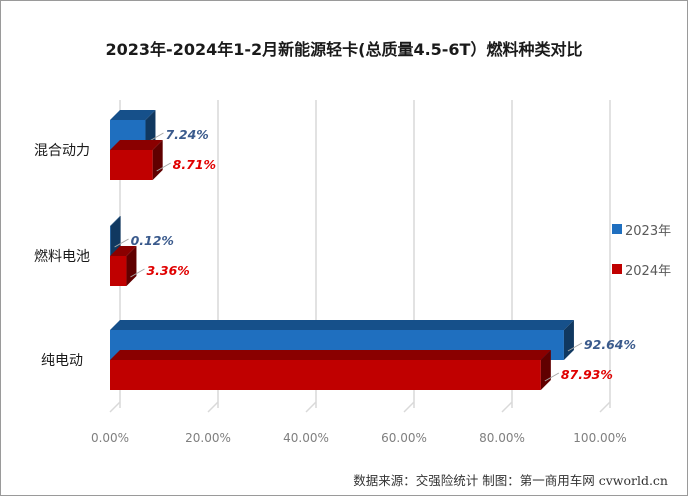 This screenshot has width=688, height=496. I want to click on x-tick-label: 20.00%, so click(208, 438).